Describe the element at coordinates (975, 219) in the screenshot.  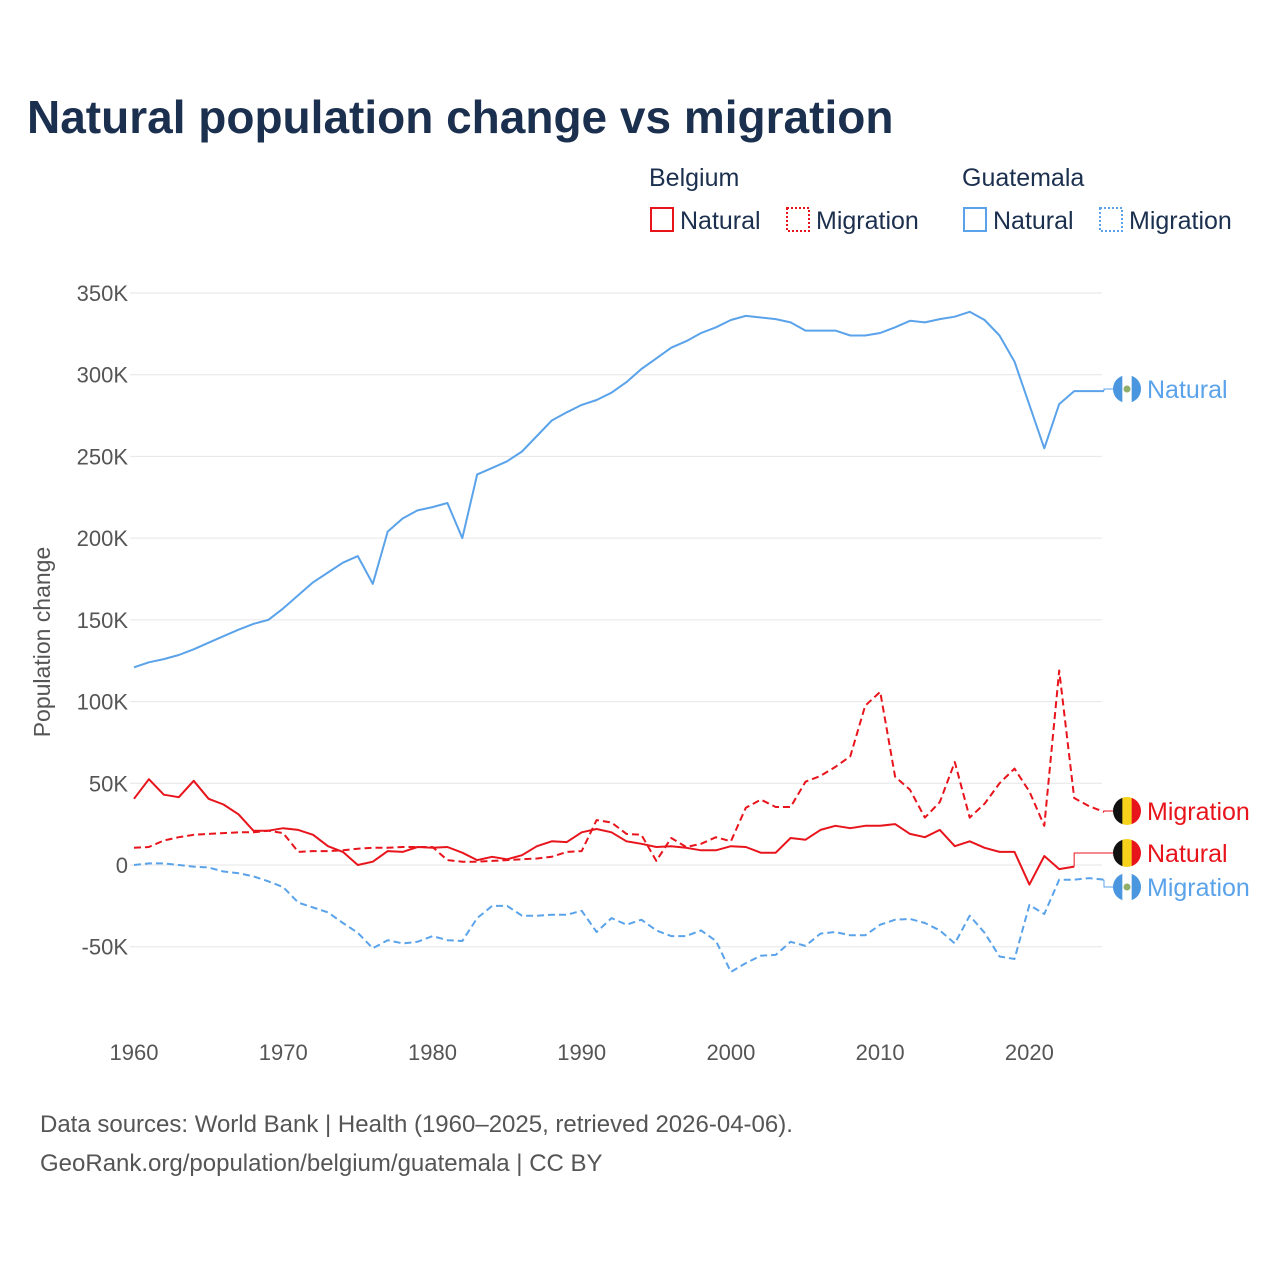
I see `legend-swatch-guatemala-natural` at that location.